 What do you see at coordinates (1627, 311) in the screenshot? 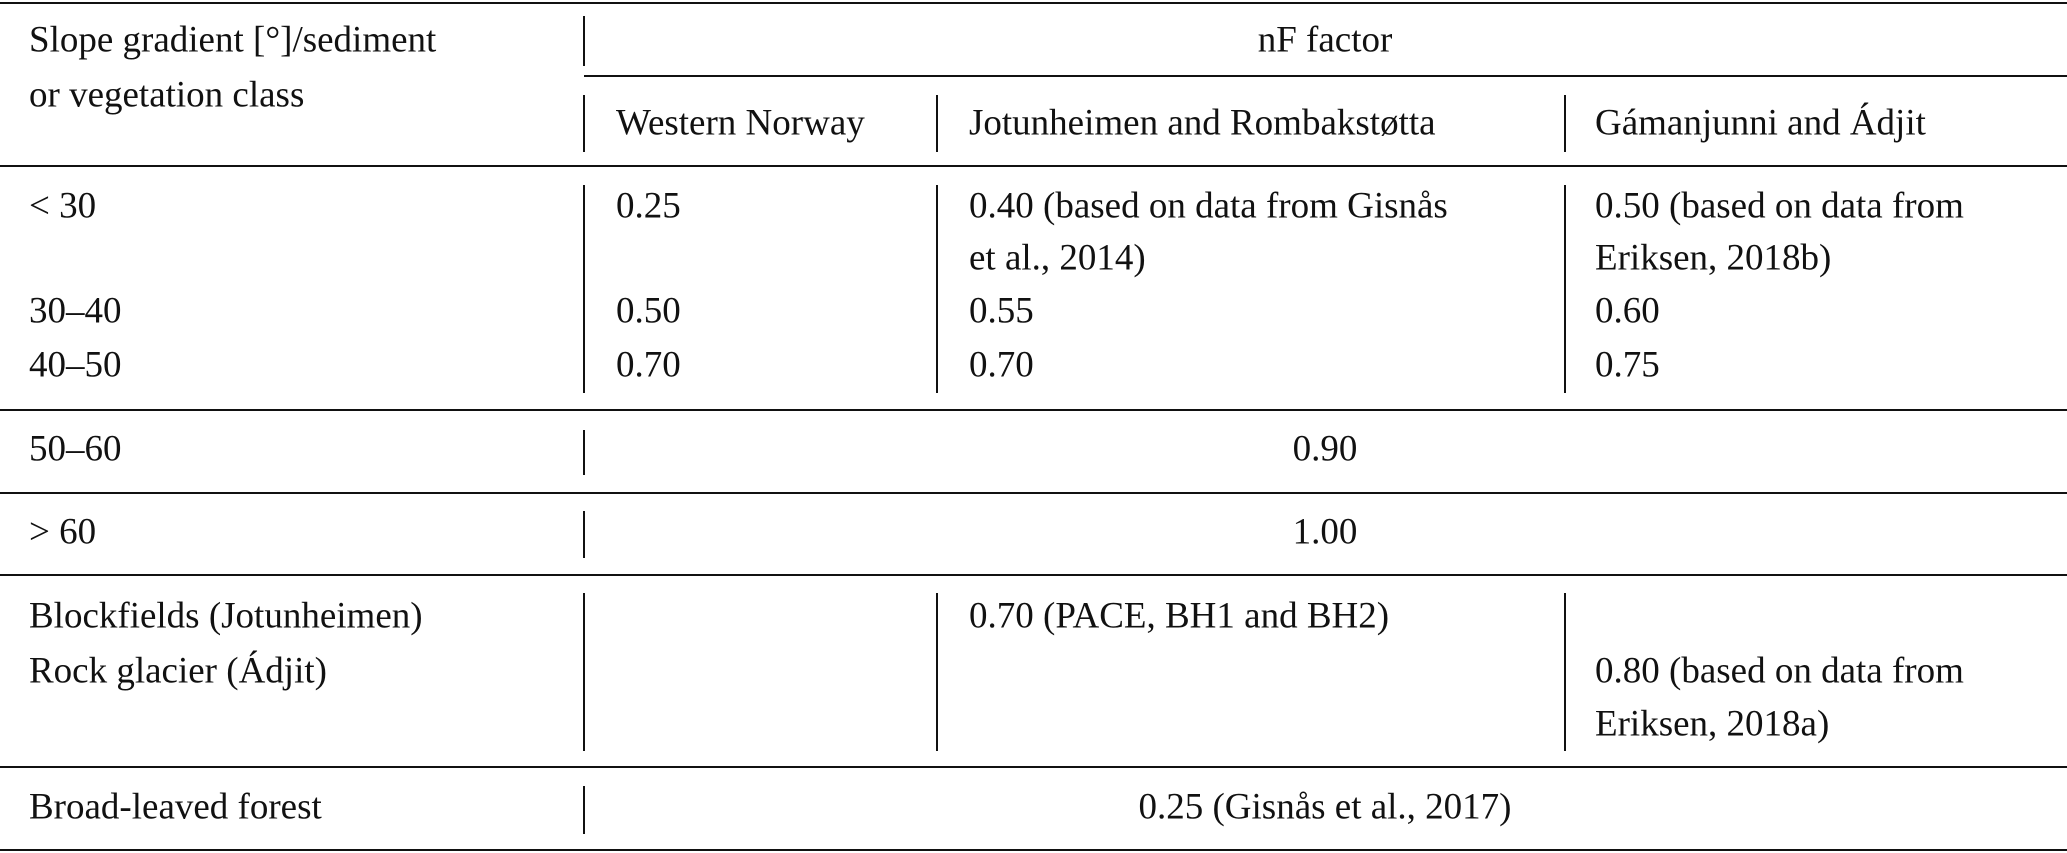
I see `cell: 0.60` at bounding box center [1627, 311].